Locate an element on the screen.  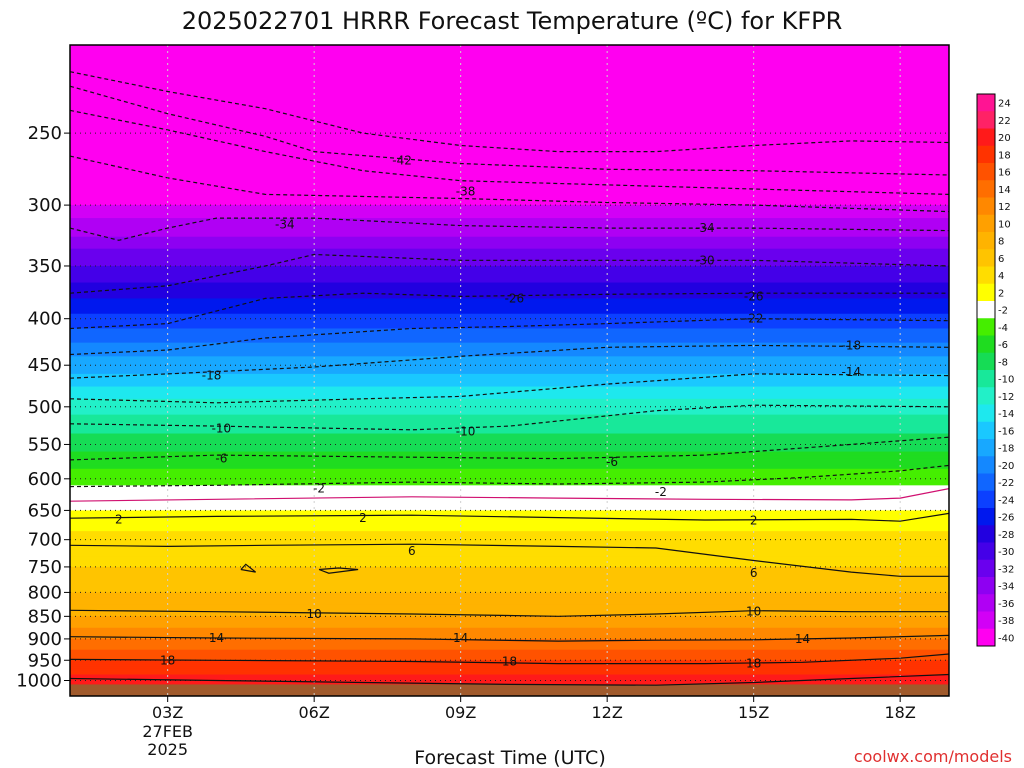
colorbar-label: 6 is located at coordinates (1001, 259).